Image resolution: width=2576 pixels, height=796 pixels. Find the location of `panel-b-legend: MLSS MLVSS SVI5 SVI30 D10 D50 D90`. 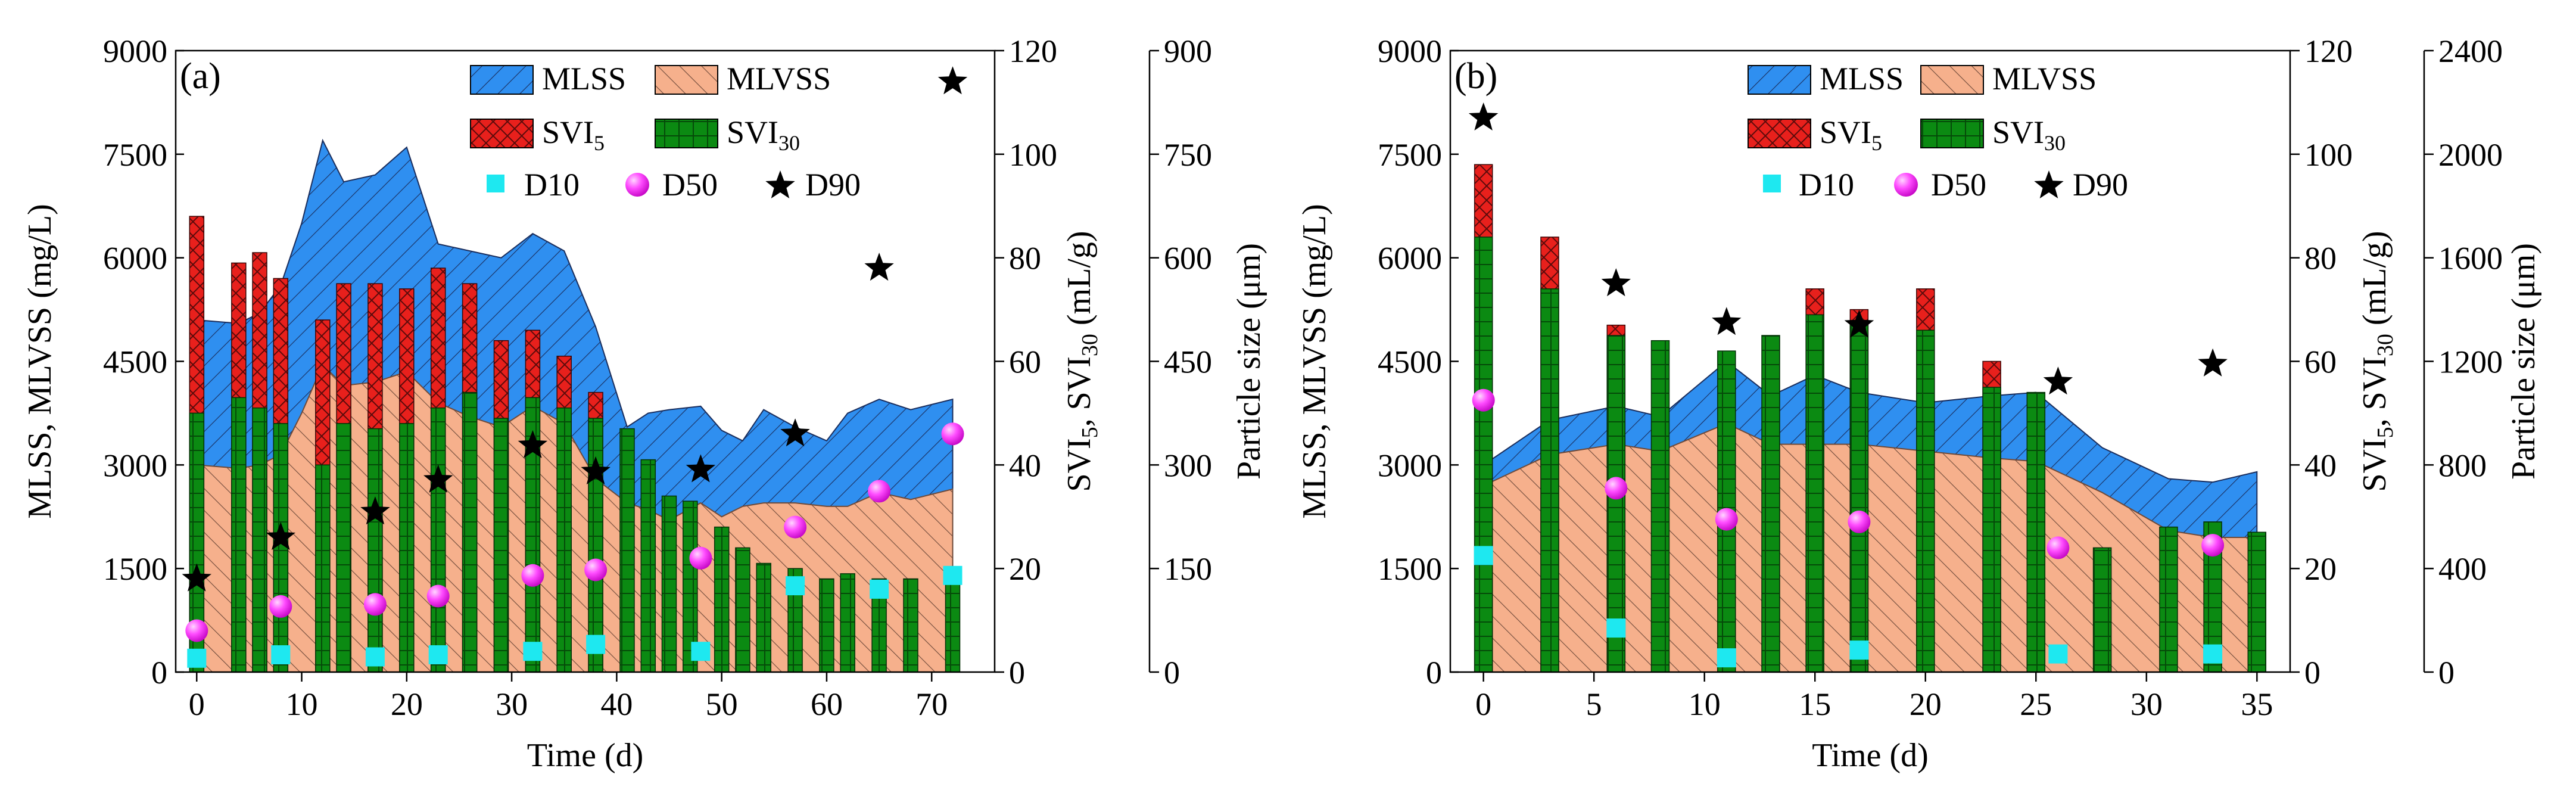

panel-b-legend: MLSS MLVSS SVI5 SVI30 D10 D50 D90 is located at coordinates (1938, 132).